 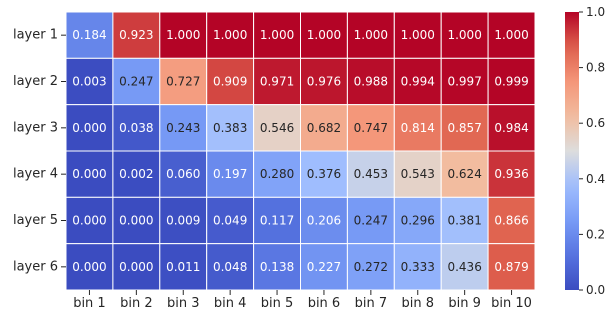 What do you see at coordinates (230, 221) in the screenshot?
I see `cell-value-label: 0.049` at bounding box center [230, 221].